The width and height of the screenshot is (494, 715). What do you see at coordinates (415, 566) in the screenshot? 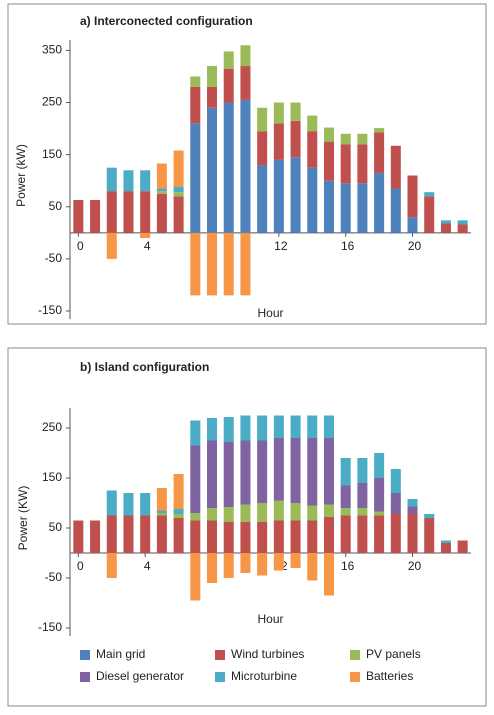
I see `x-tick-label: 20` at bounding box center [415, 566].